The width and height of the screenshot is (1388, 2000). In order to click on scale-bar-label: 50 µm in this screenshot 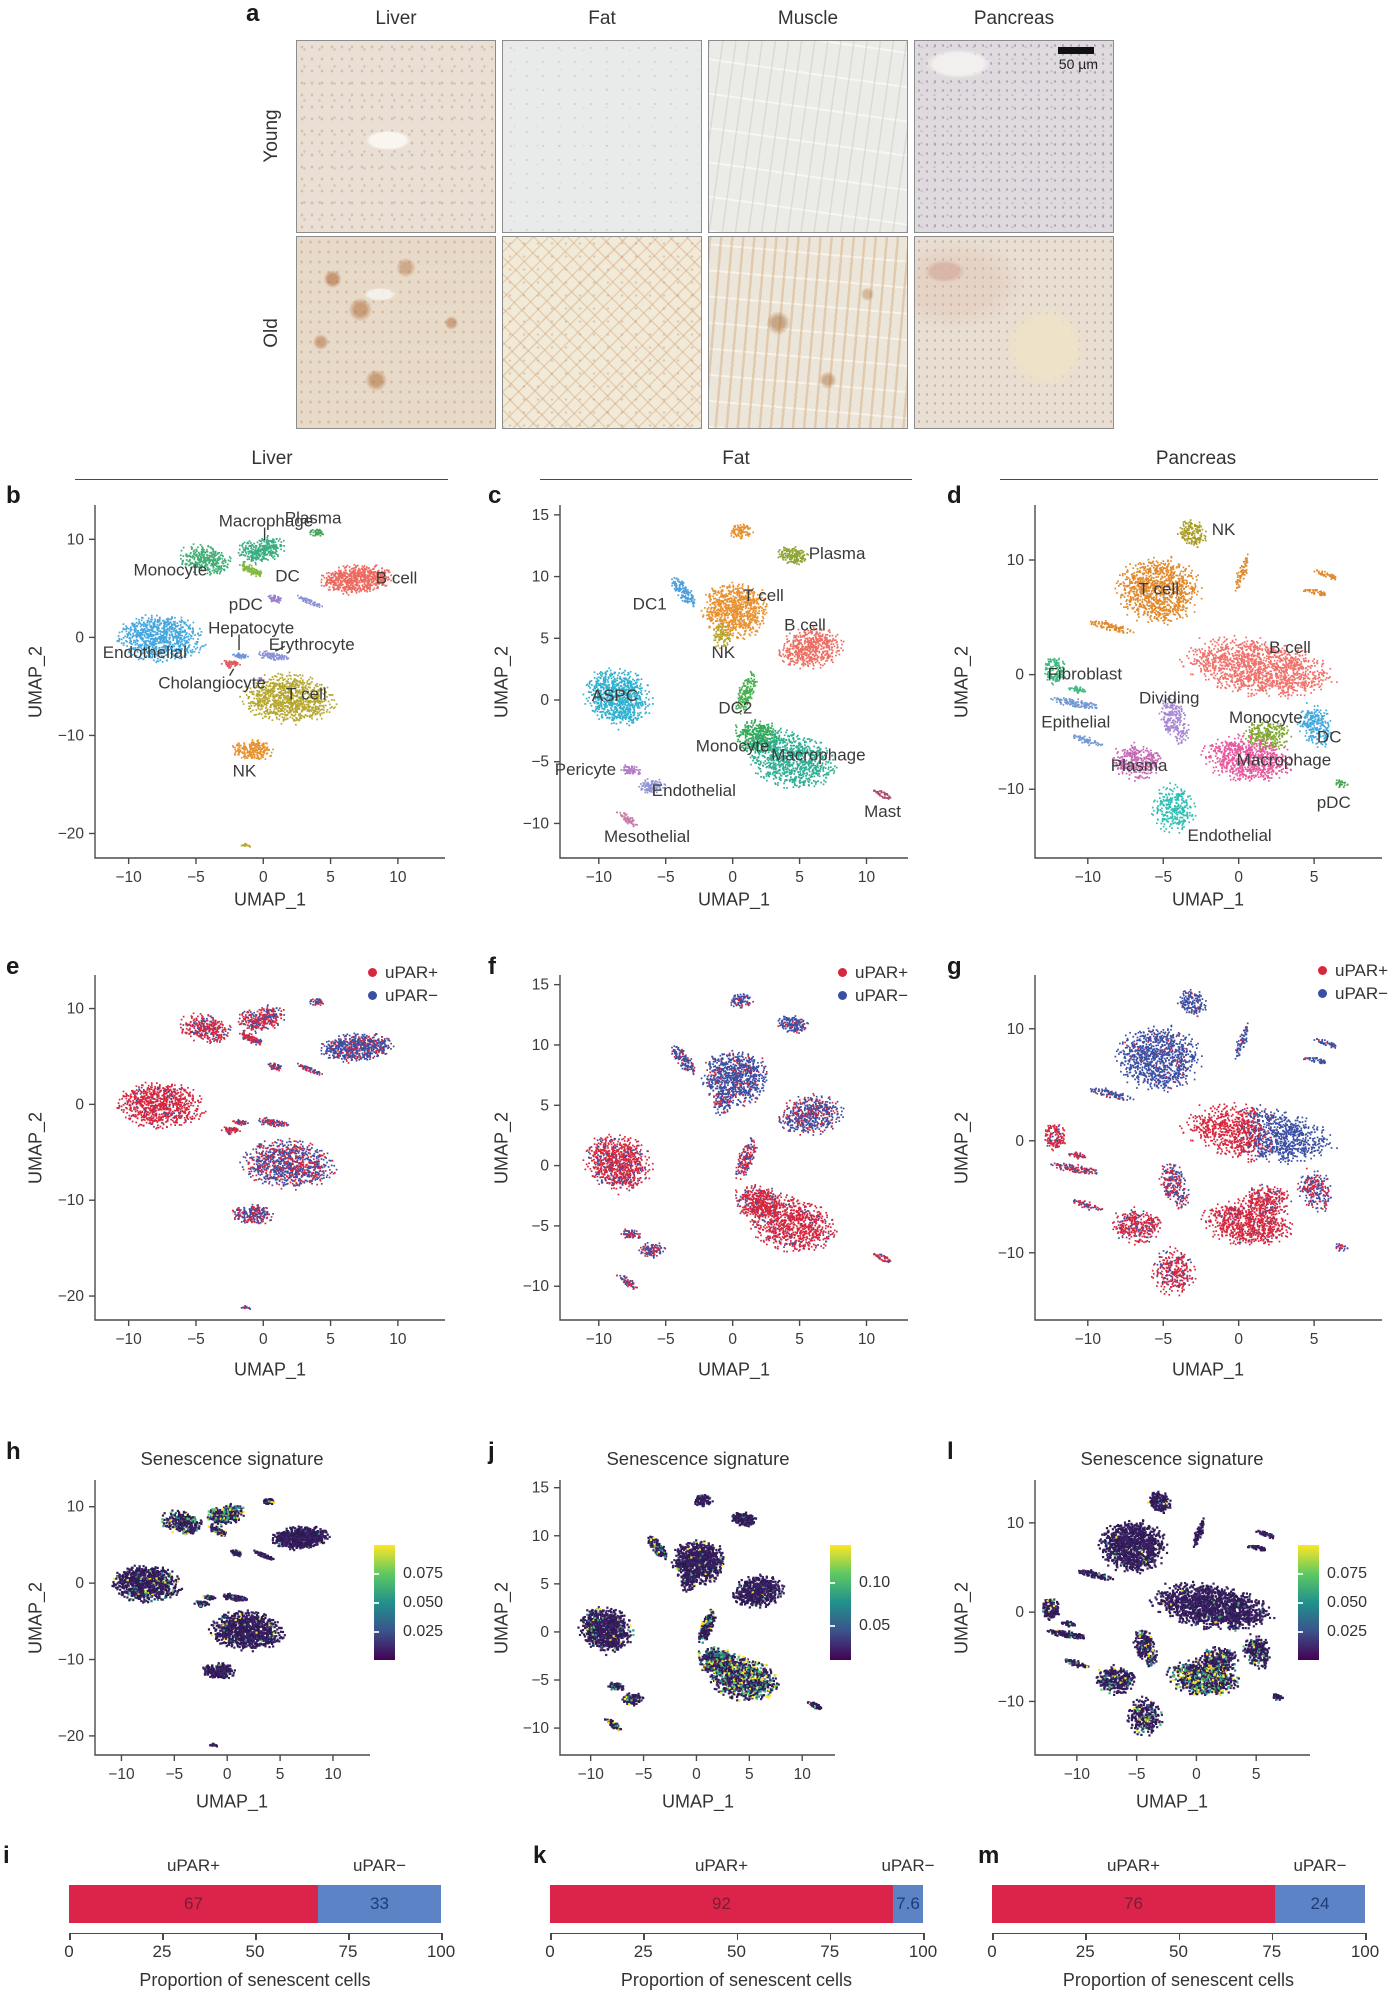, I will do `click(1078, 64)`.